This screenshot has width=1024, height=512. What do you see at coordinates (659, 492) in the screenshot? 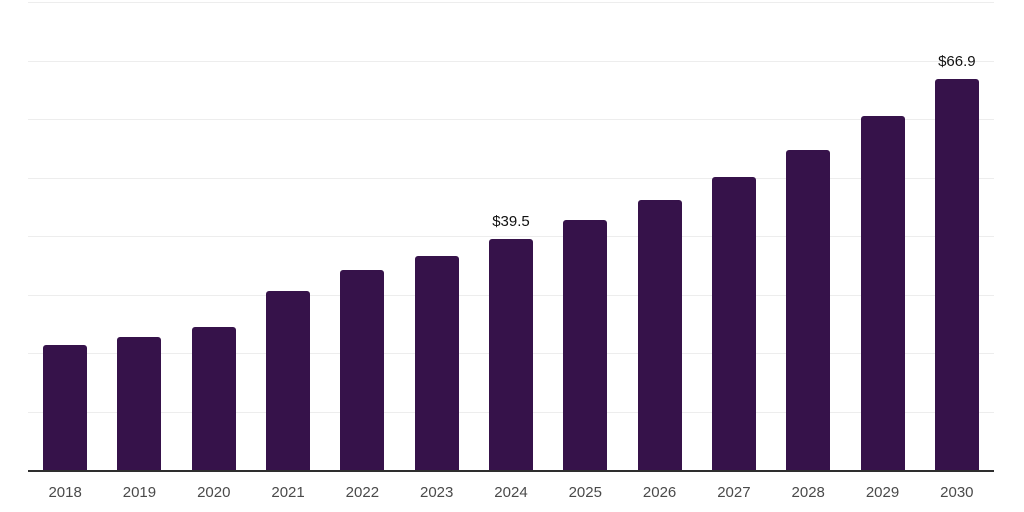
I see `x-tick-label-2026: 2026` at bounding box center [659, 492].